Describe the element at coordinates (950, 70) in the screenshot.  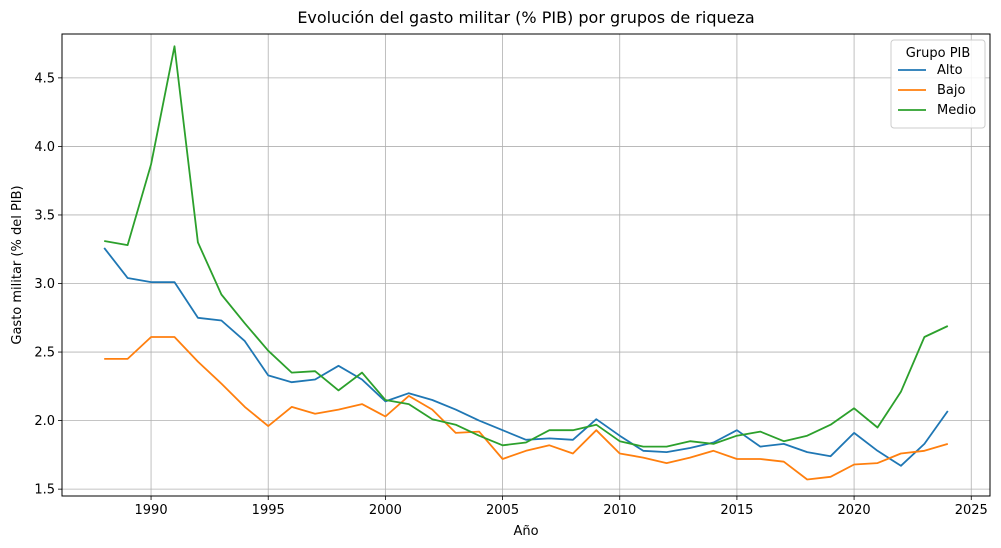
I see `legend-label-alto: Alto` at that location.